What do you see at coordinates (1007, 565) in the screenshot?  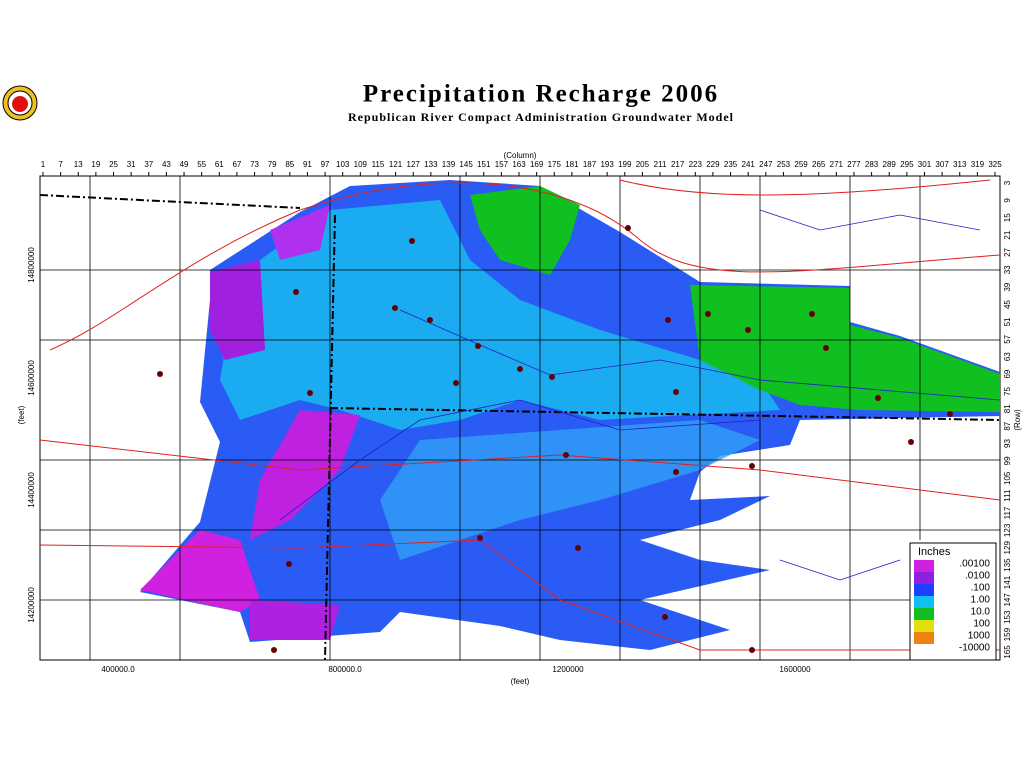 I see `row-tick-label: 135` at bounding box center [1007, 565].